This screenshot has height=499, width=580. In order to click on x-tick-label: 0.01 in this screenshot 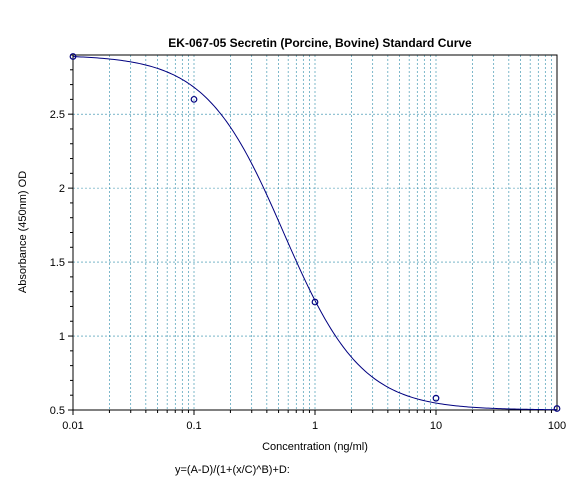, I will do `click(72, 426)`.